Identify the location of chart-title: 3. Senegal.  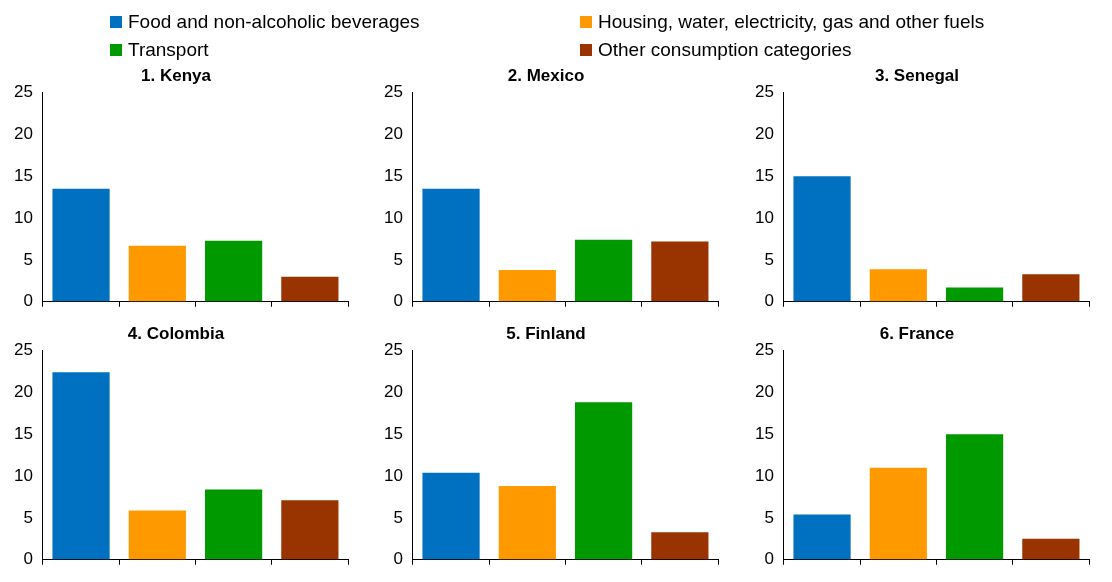
(917, 75).